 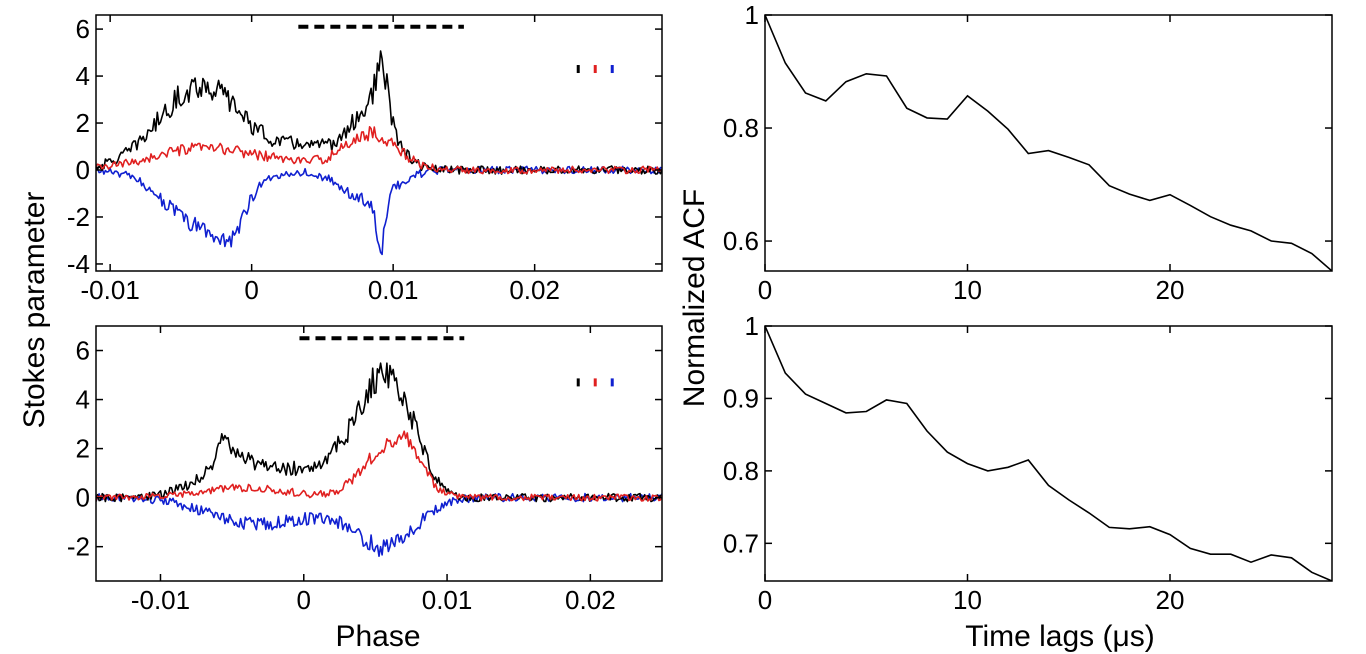 What do you see at coordinates (741, 398) in the screenshot?
I see `y-tick-label: 0.9` at bounding box center [741, 398].